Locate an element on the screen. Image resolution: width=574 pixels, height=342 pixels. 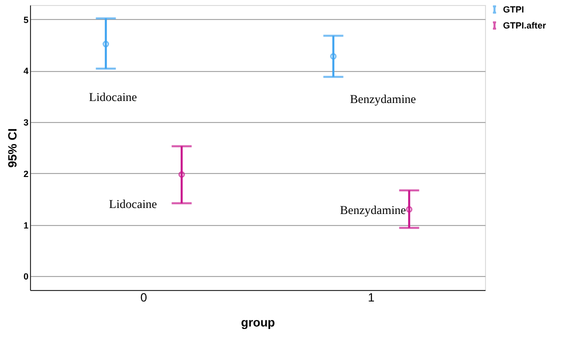
legend-label: GTPI.after is located at coordinates (525, 25).